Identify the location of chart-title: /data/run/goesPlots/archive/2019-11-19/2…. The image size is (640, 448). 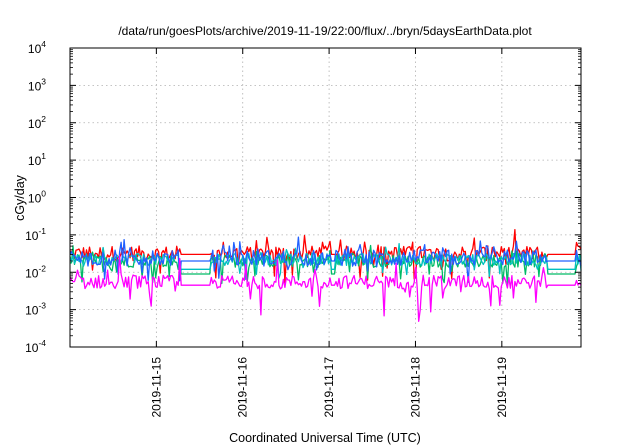
(325, 31).